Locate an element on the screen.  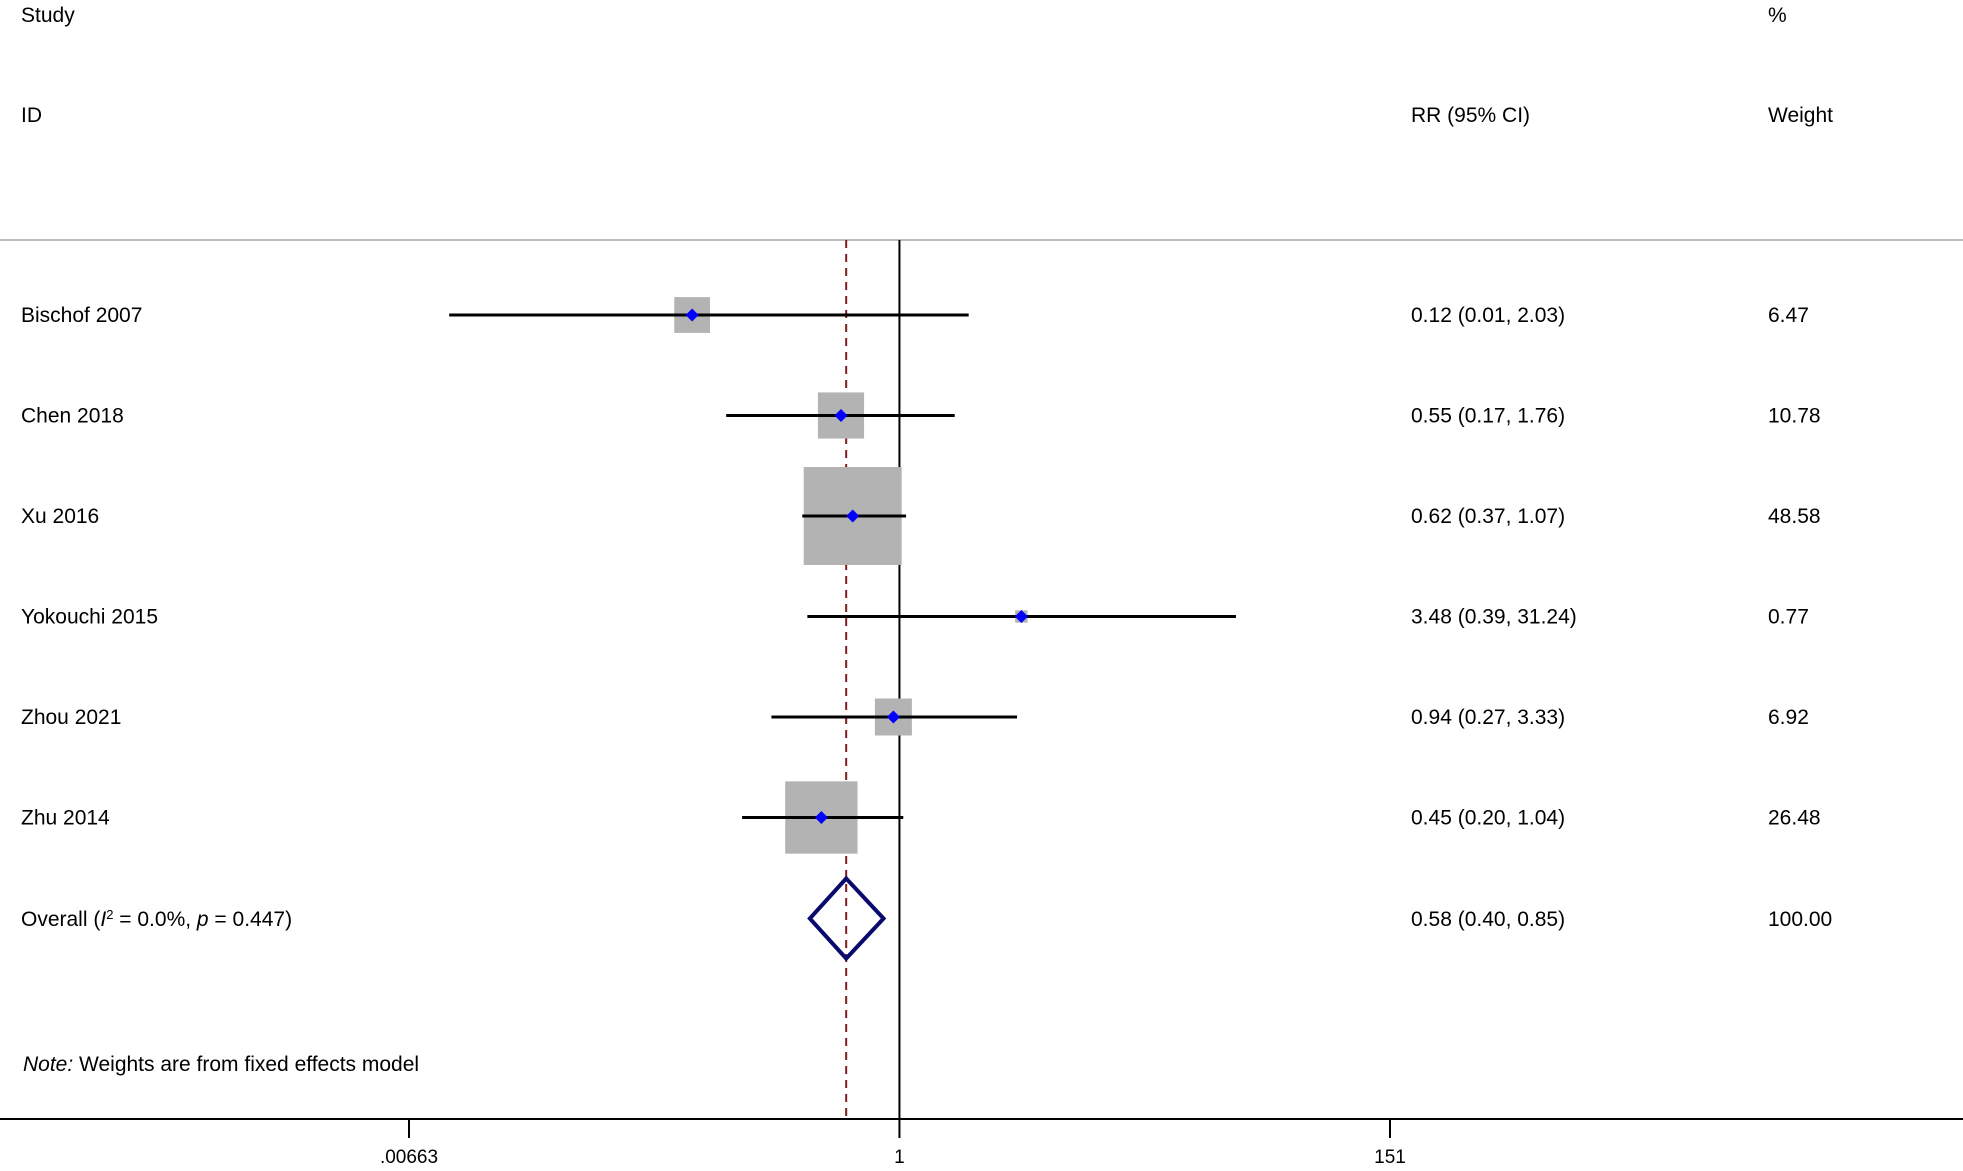
study-row: Xu 2016 0.62 (0.37, 1.07) 48.58 is located at coordinates (921, 516).